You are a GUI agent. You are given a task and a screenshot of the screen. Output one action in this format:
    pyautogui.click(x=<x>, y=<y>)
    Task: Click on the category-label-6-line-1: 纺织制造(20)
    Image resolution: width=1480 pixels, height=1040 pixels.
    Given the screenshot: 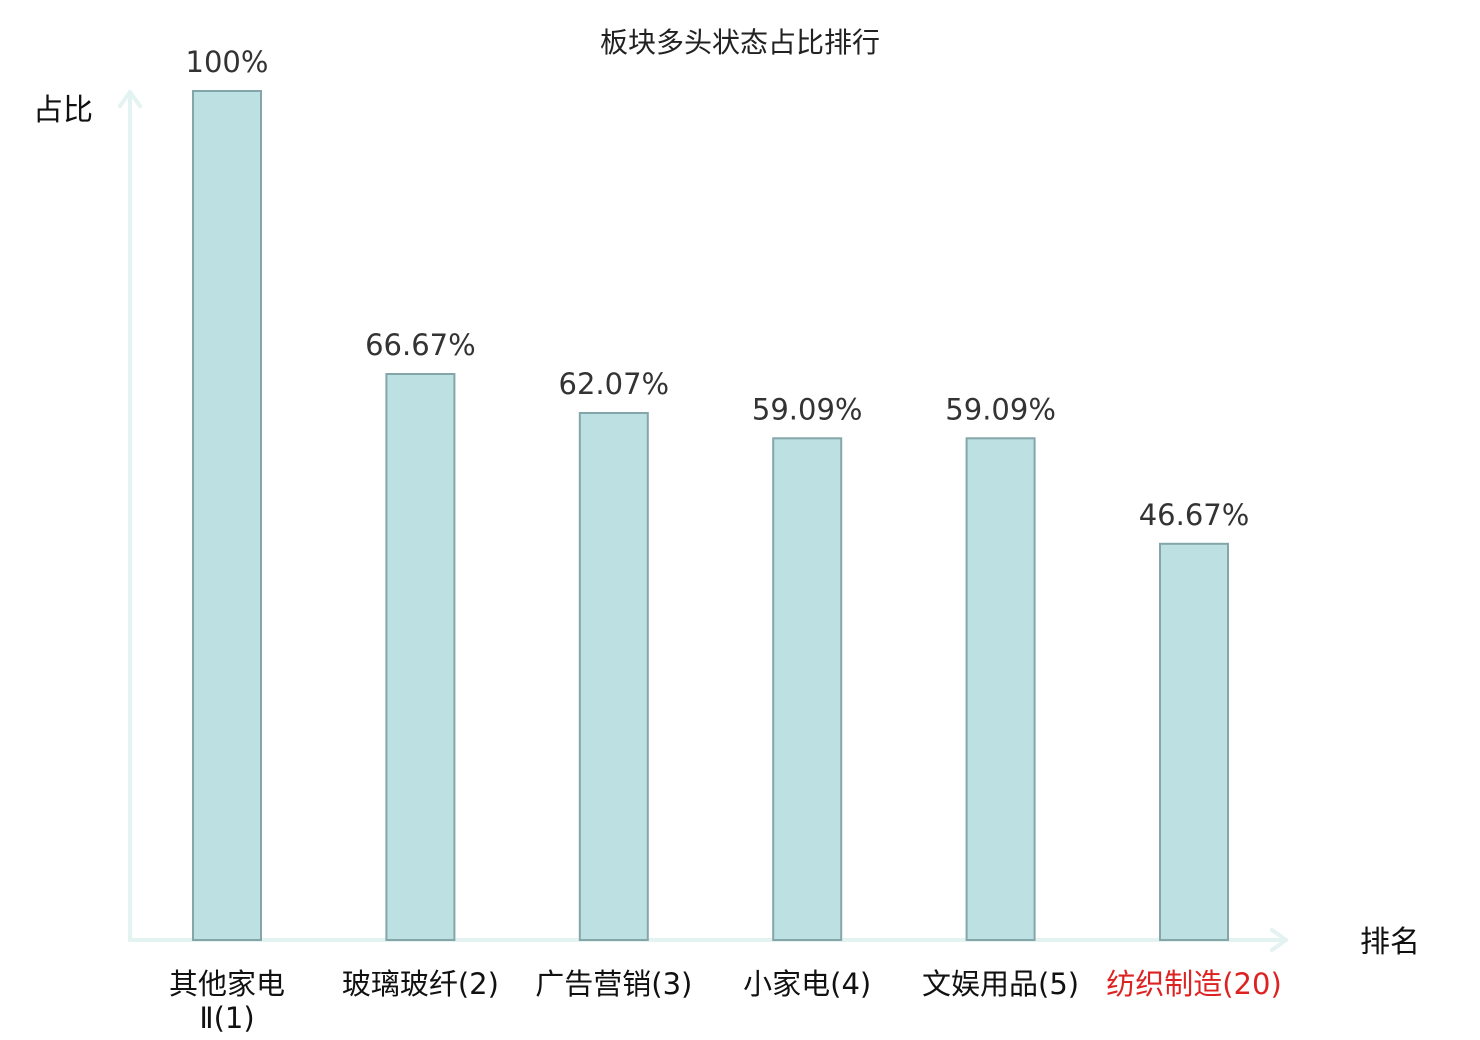 What is the action you would take?
    pyautogui.click(x=1194, y=984)
    